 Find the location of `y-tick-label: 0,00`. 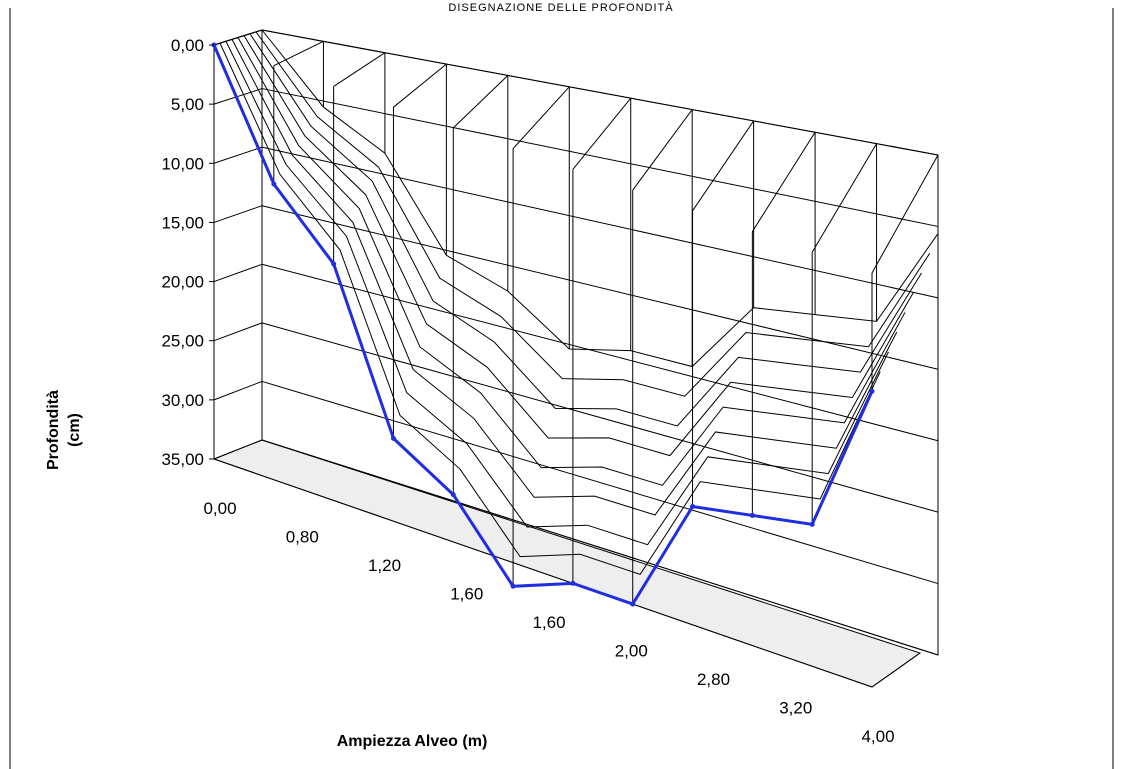

y-tick-label: 0,00 is located at coordinates (187, 45).